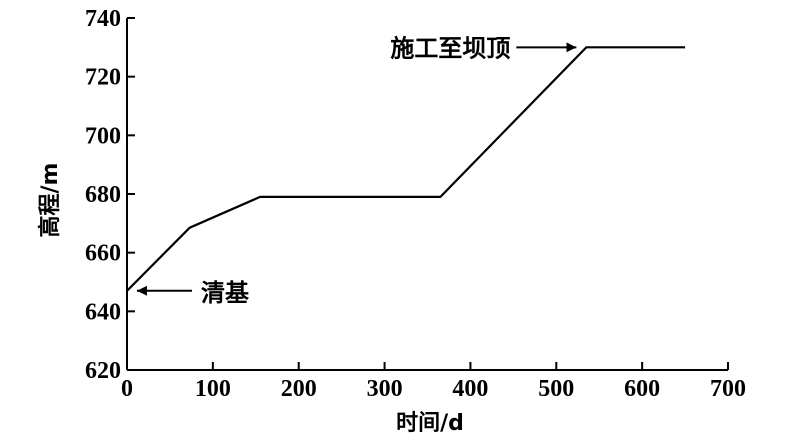 Image resolution: width=788 pixels, height=447 pixels. I want to click on y-tick-label: 740, so click(103, 19).